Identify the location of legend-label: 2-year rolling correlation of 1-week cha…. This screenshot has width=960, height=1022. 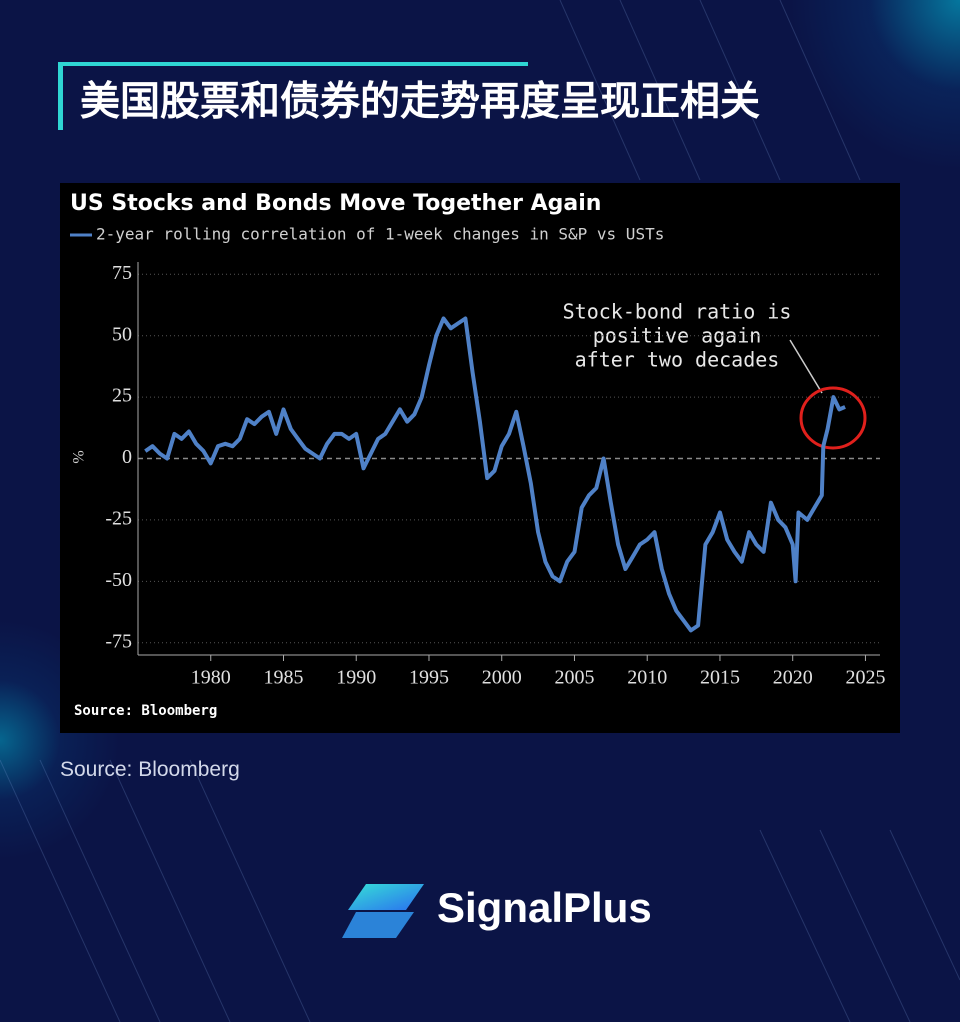
(380, 234).